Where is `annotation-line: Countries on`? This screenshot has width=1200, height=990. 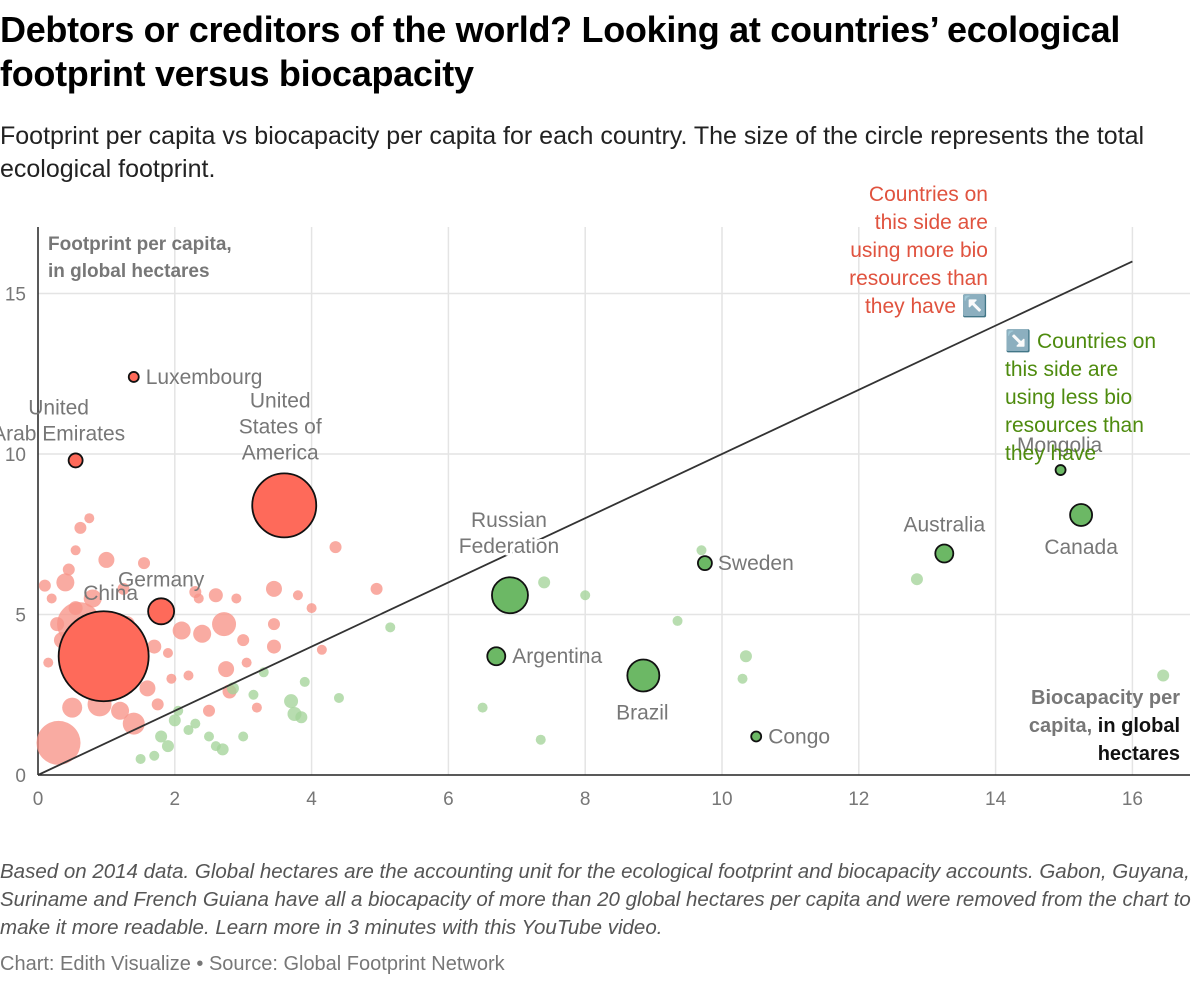
annotation-line: Countries on is located at coordinates (928, 194).